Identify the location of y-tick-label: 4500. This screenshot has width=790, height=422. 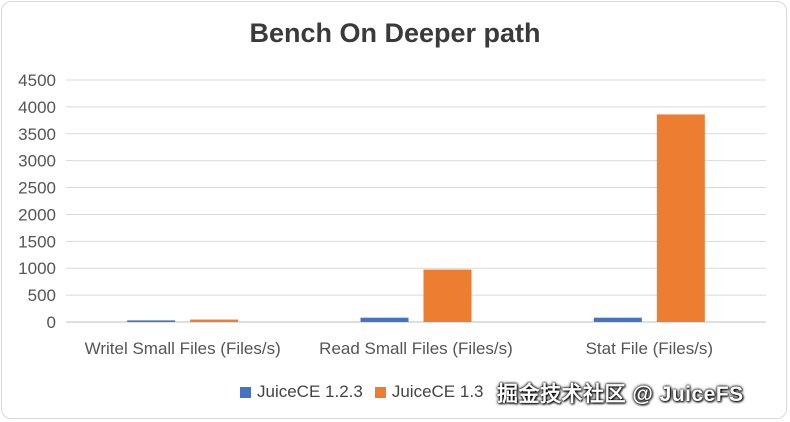
(37, 80).